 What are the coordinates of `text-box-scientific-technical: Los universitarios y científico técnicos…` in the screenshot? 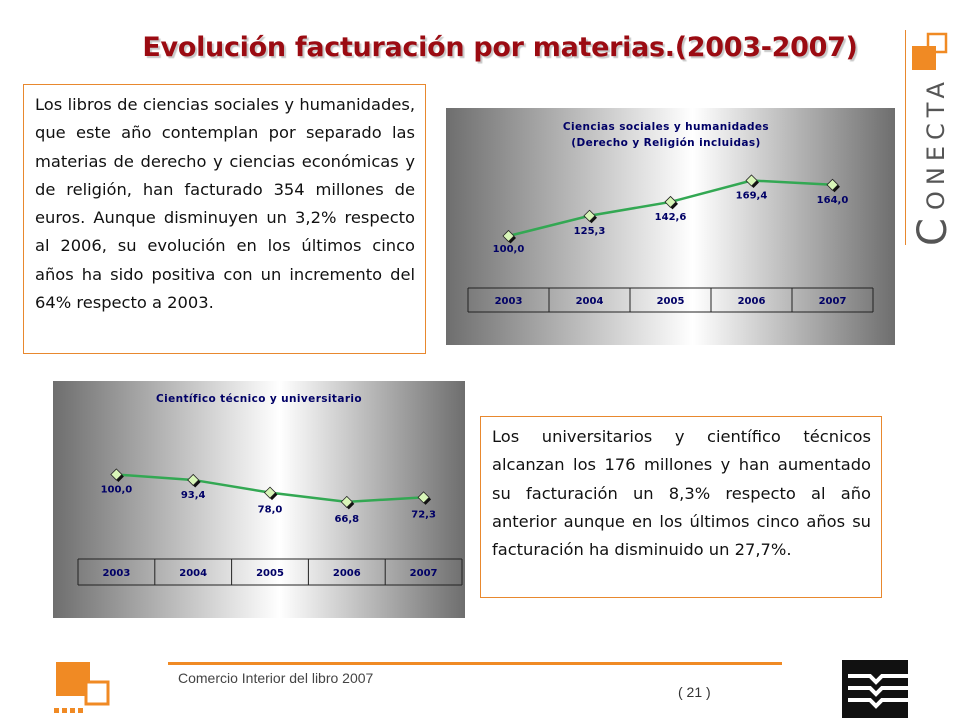 It's located at (681, 507).